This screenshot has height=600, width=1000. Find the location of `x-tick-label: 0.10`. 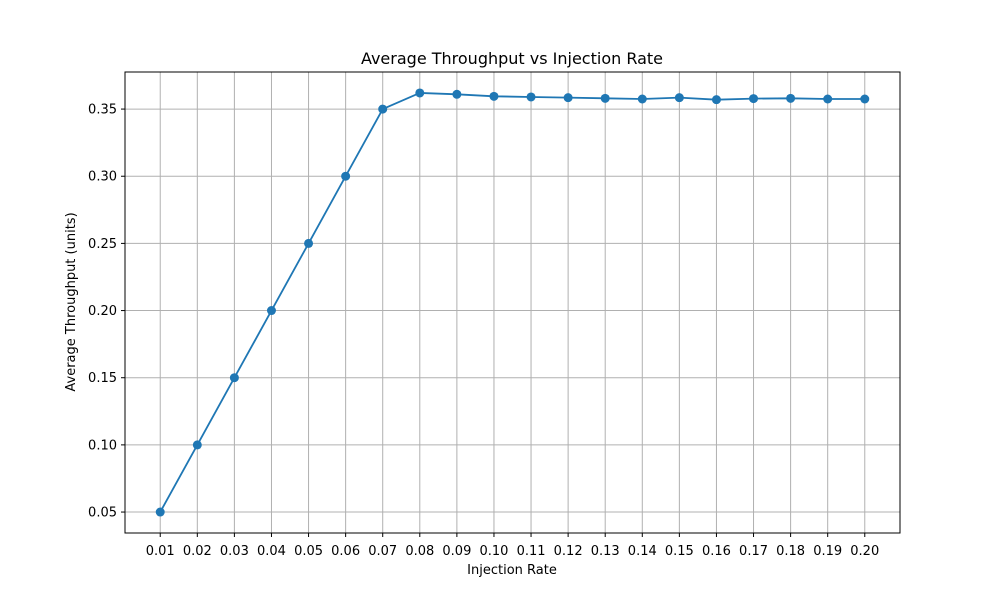

x-tick-label: 0.10 is located at coordinates (493, 551).